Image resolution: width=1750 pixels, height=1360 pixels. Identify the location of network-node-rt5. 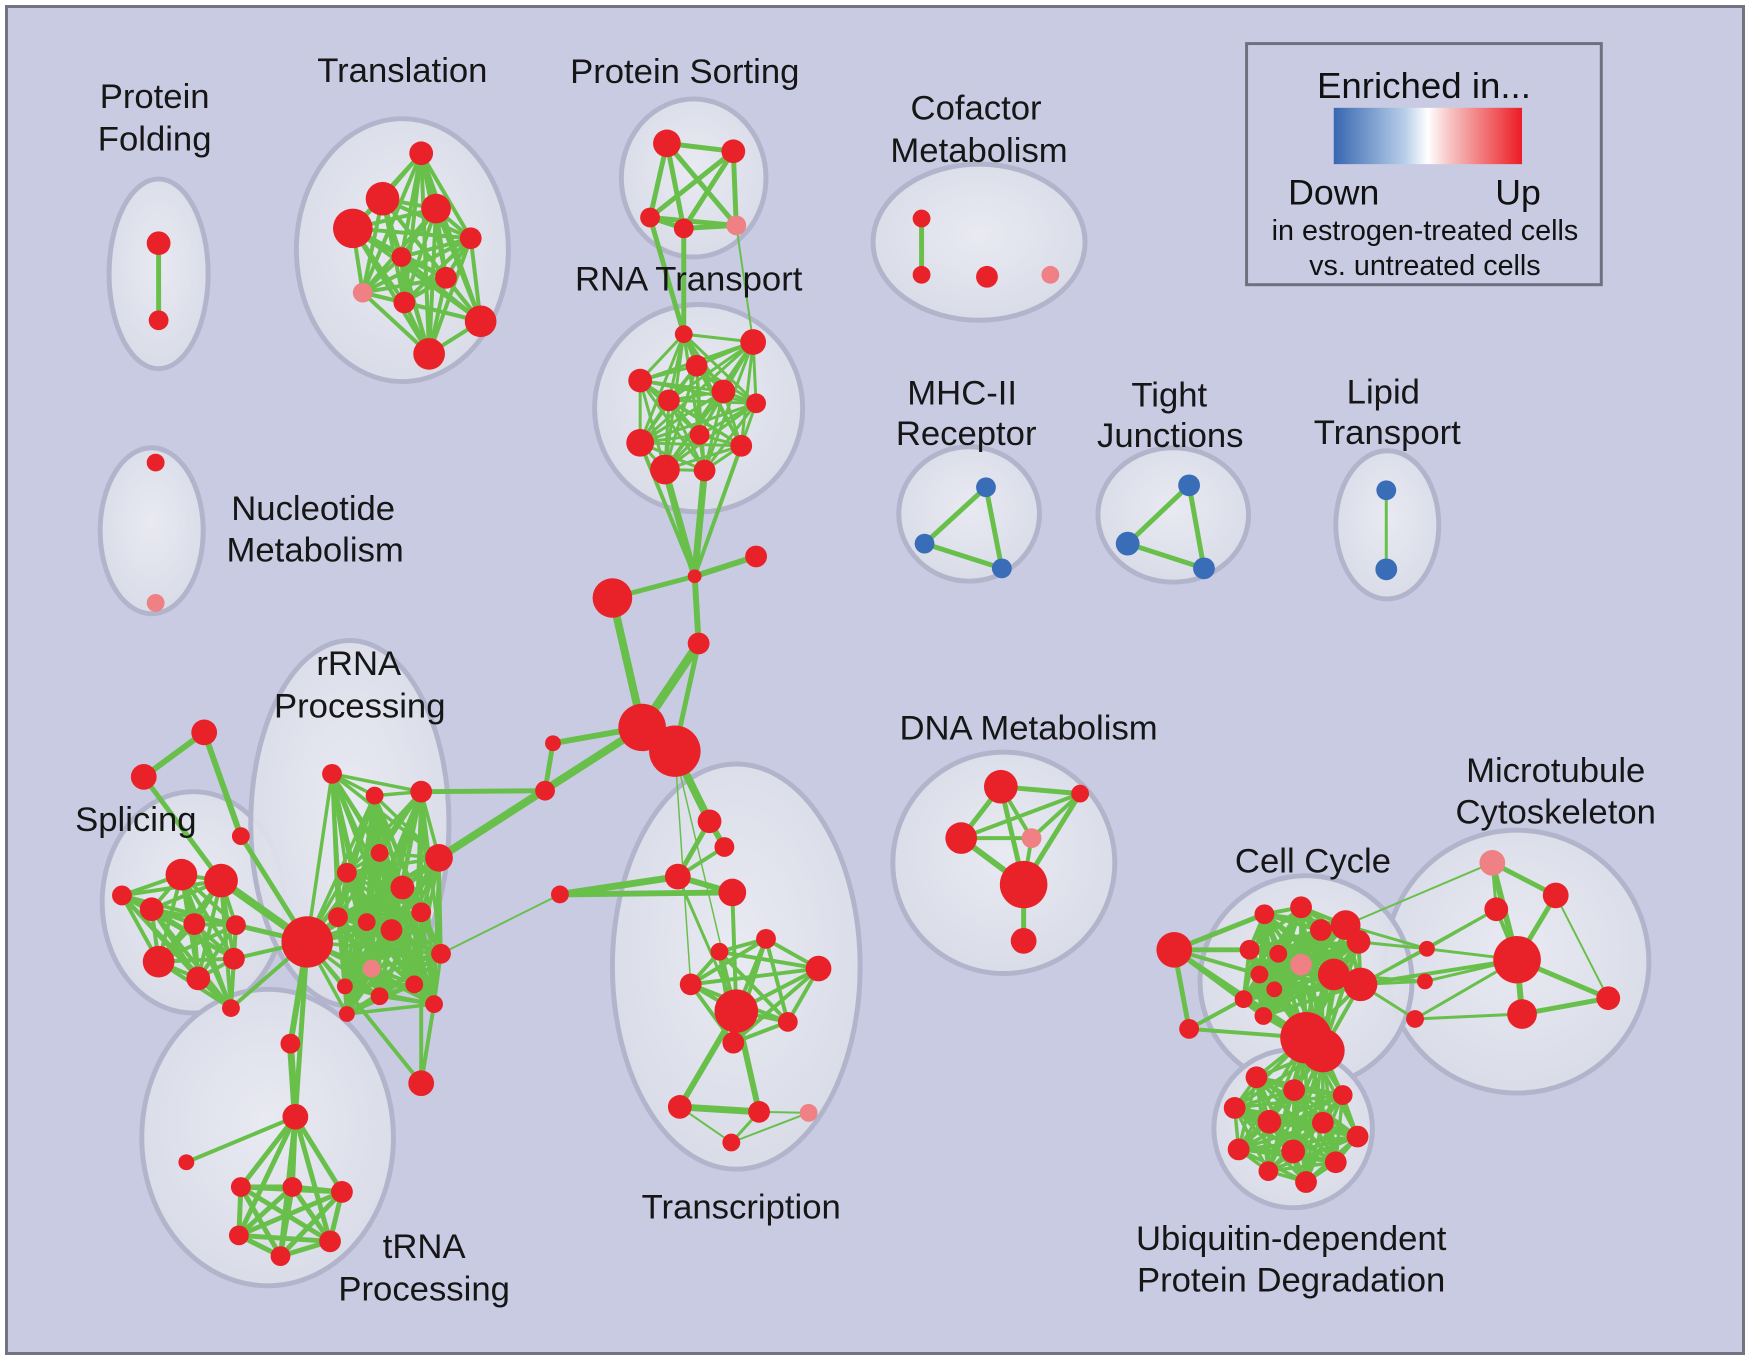
(669, 400).